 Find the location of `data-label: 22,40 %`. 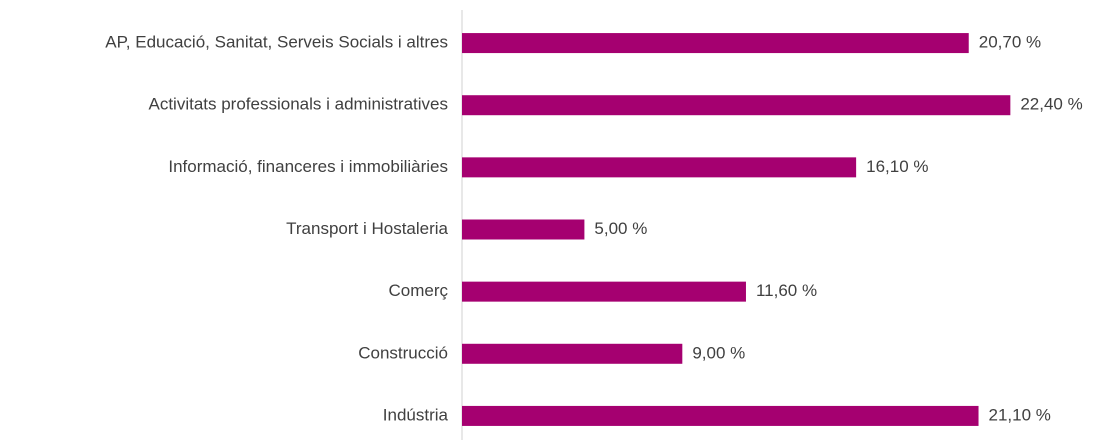

data-label: 22,40 % is located at coordinates (1051, 104).